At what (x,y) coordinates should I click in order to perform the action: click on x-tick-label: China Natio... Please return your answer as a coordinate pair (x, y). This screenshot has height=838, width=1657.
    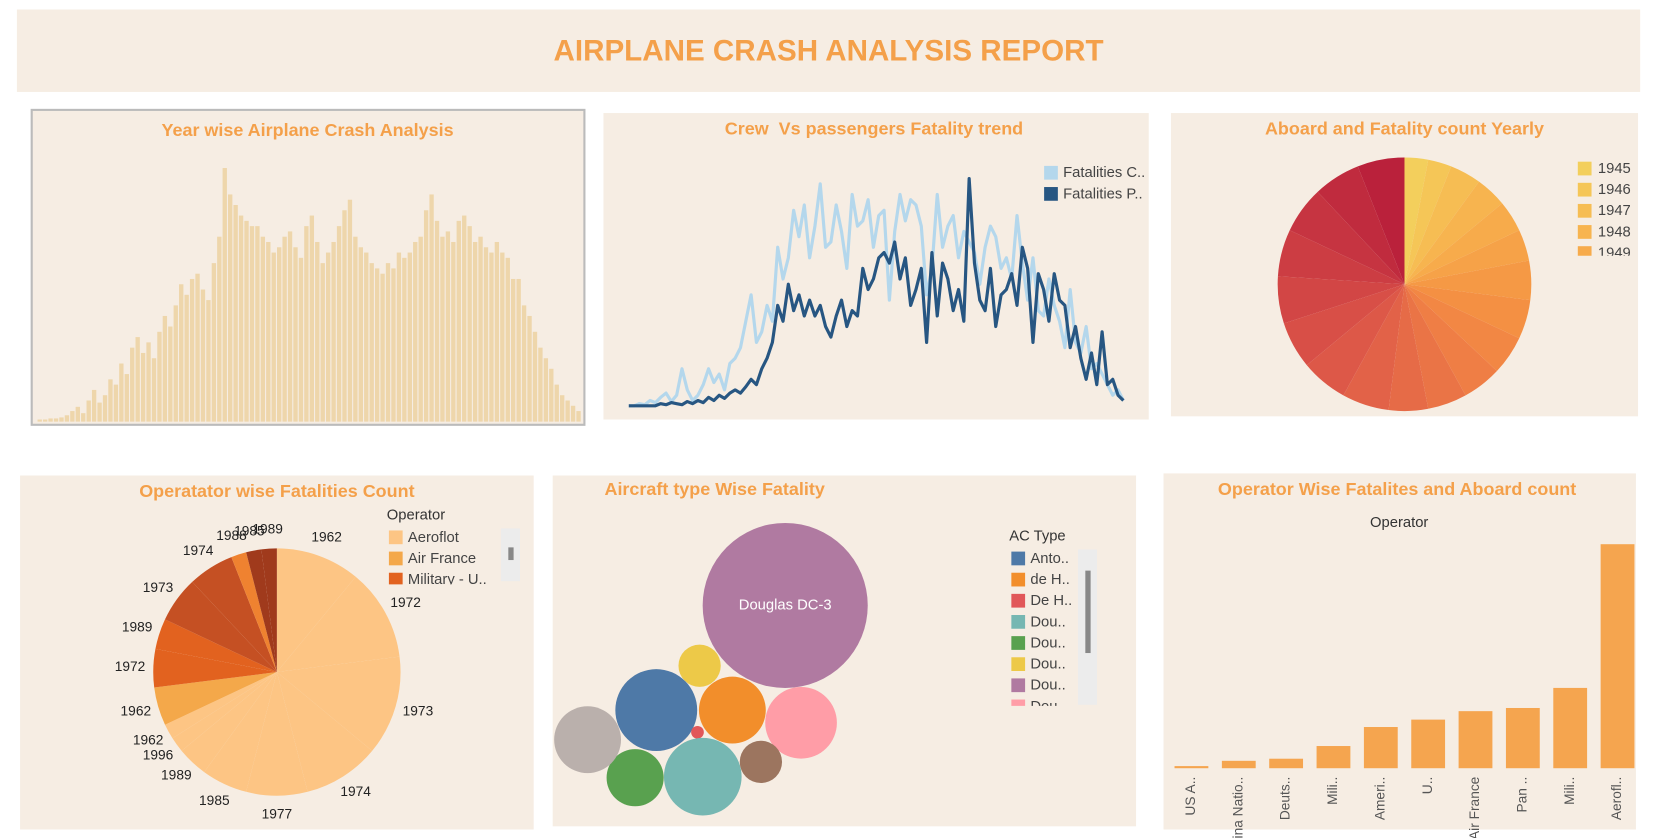
    Looking at the image, I should click on (1237, 807).